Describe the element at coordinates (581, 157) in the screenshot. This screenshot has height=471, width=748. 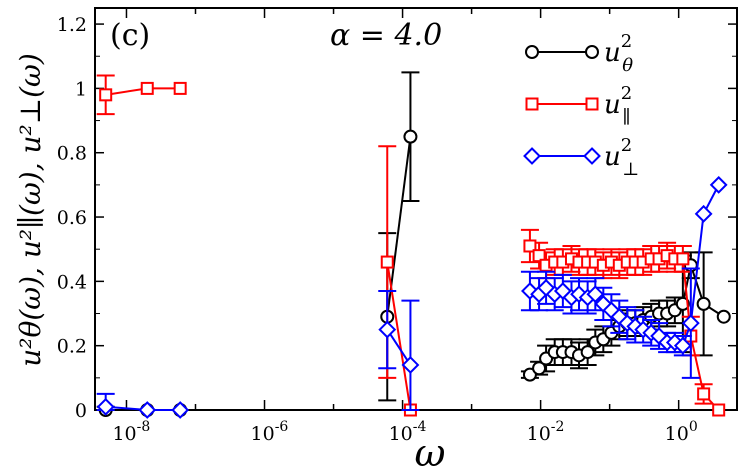
I see `legend-entry-u_perp: u2 ⊥` at that location.